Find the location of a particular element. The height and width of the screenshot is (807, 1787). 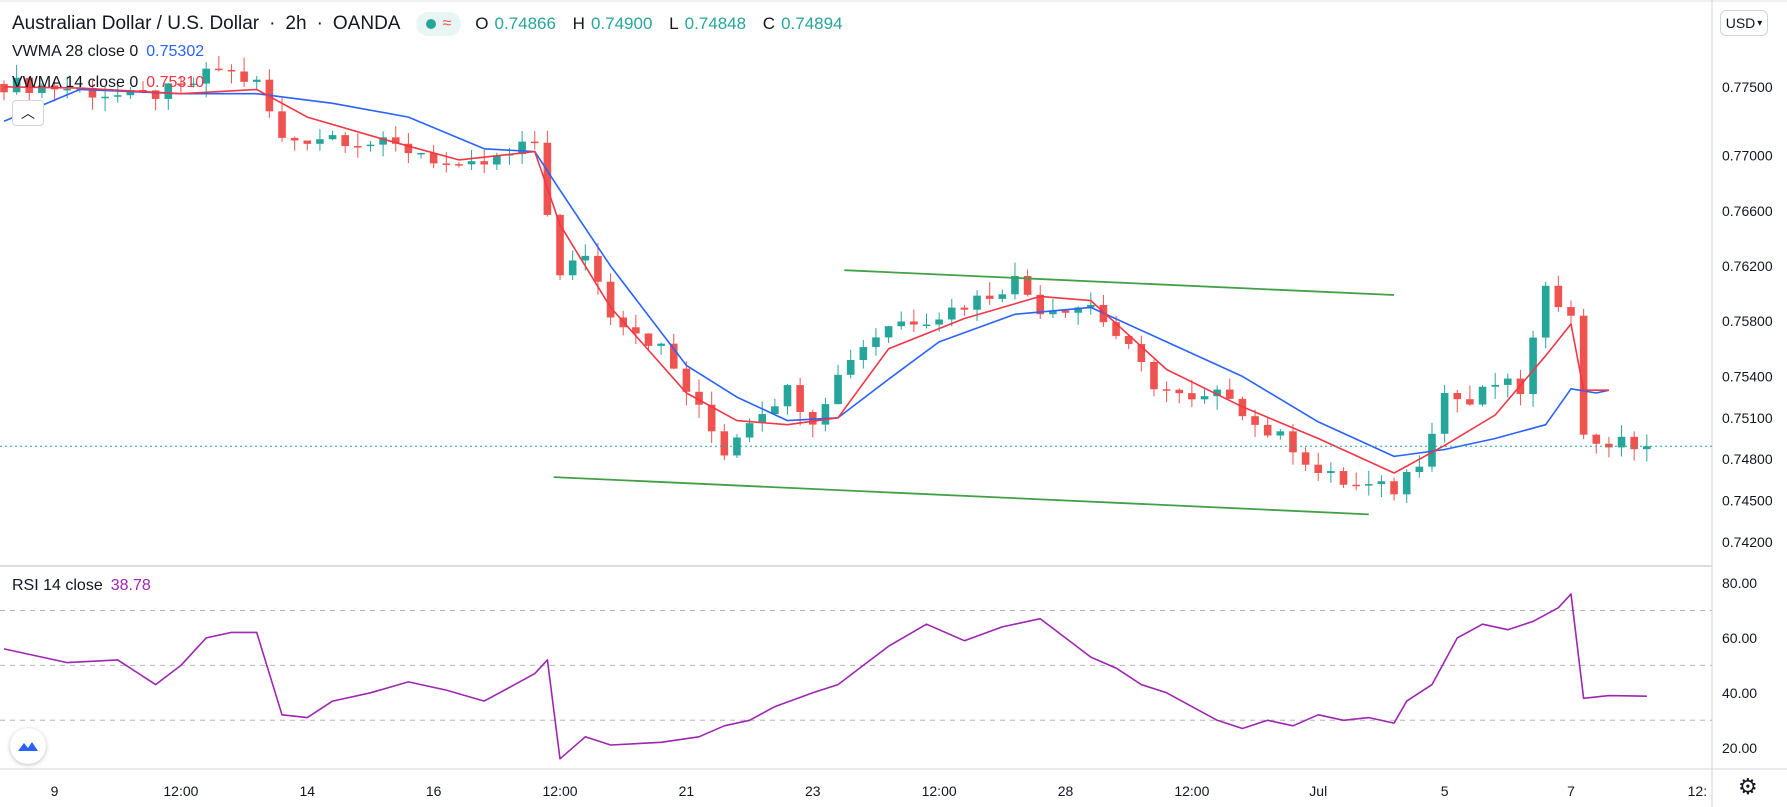

symbol-title: Australian Dollar / U.S. Dollar is located at coordinates (136, 23).